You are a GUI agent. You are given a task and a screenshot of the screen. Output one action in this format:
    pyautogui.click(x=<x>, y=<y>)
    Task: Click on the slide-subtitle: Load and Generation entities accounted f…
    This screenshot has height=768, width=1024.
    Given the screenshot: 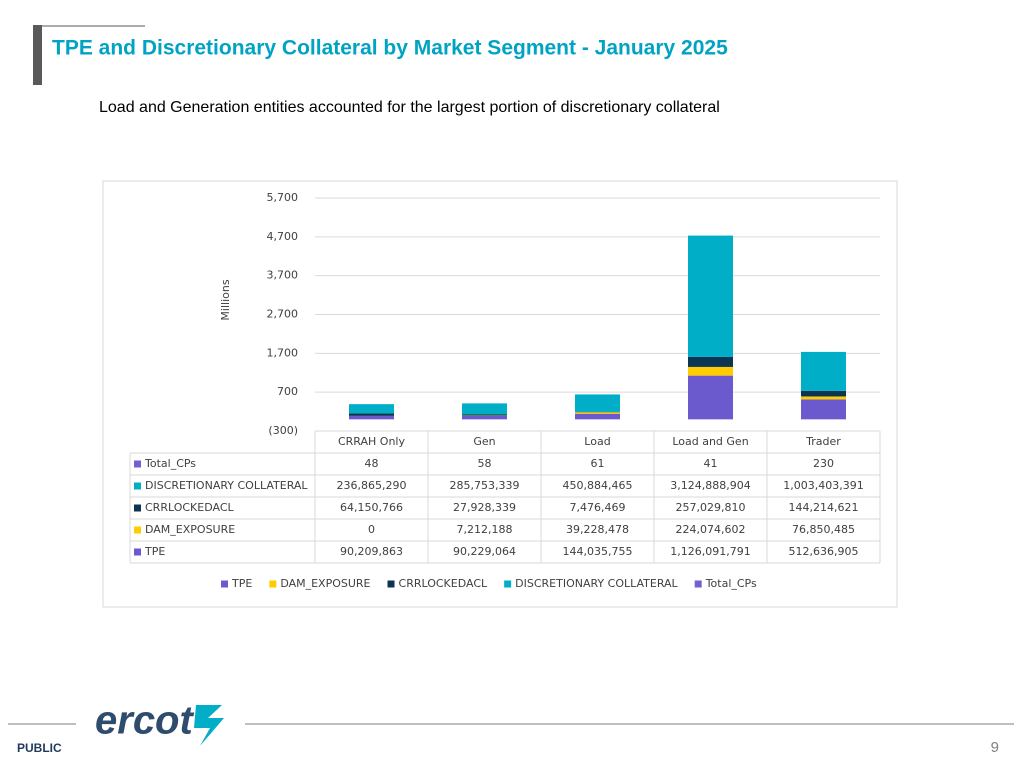 What is the action you would take?
    pyautogui.click(x=409, y=107)
    